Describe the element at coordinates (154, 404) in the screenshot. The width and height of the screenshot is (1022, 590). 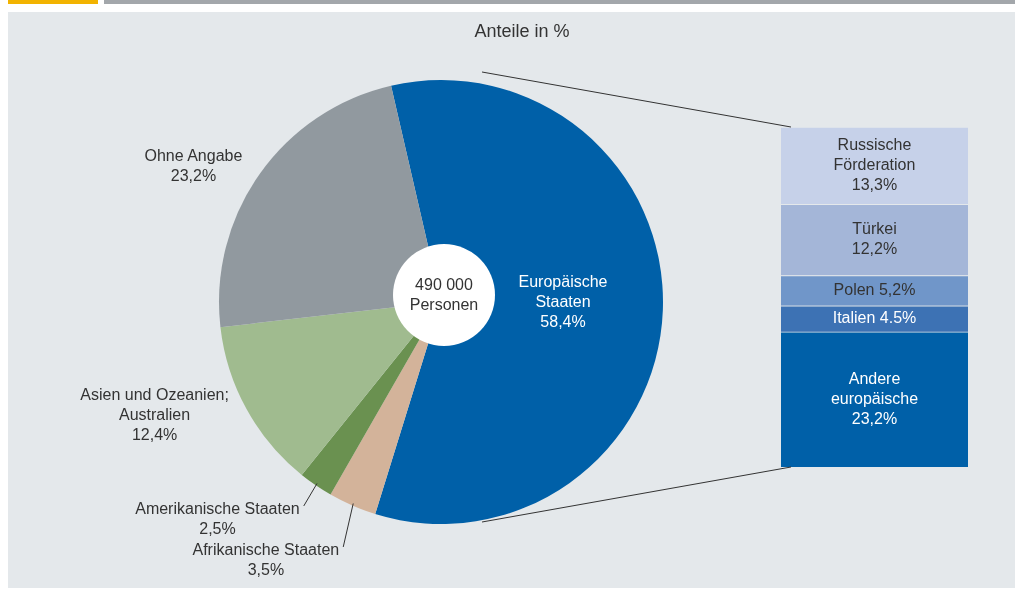
I see `slice-label: Asien und Ozeanien; Australien` at that location.